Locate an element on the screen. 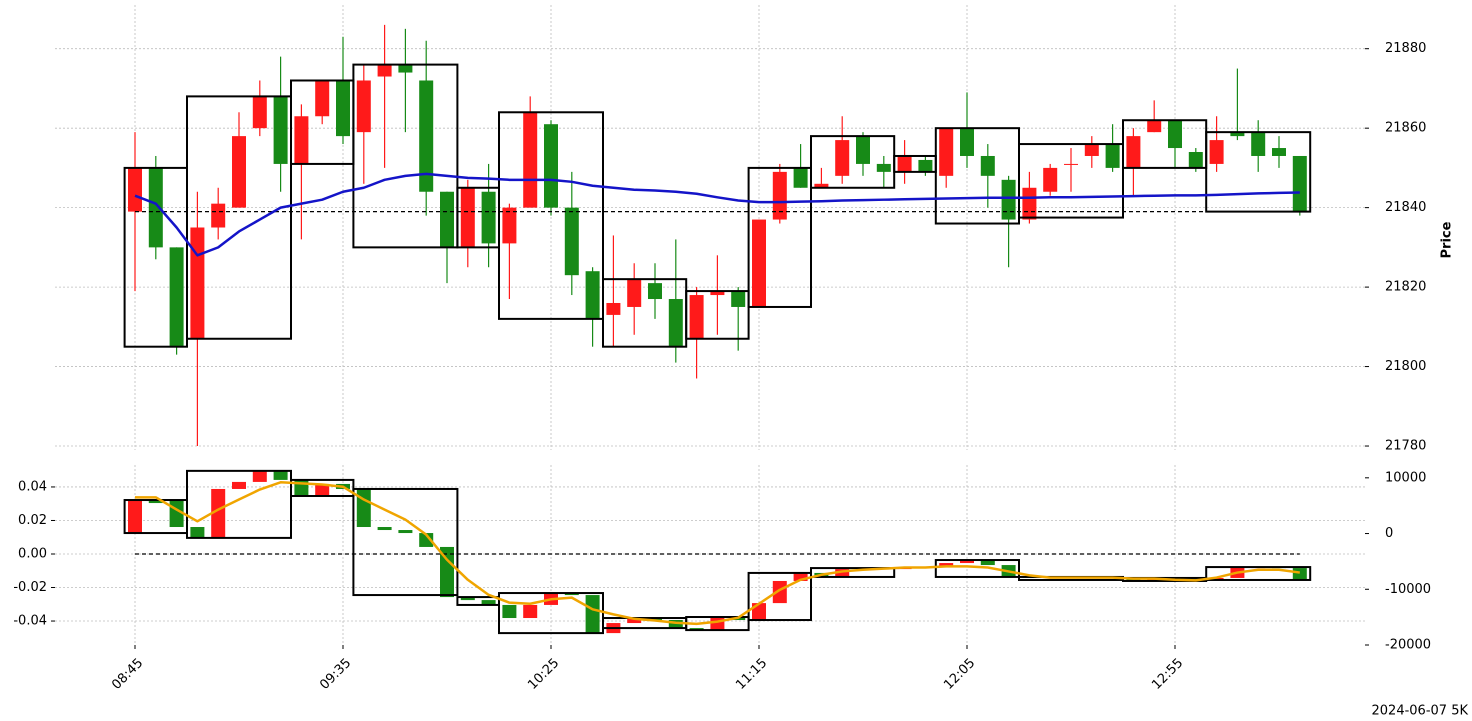 Image resolution: width=1472 pixels, height=721 pixels. x-tick-label: 12:05 is located at coordinates (959, 674).